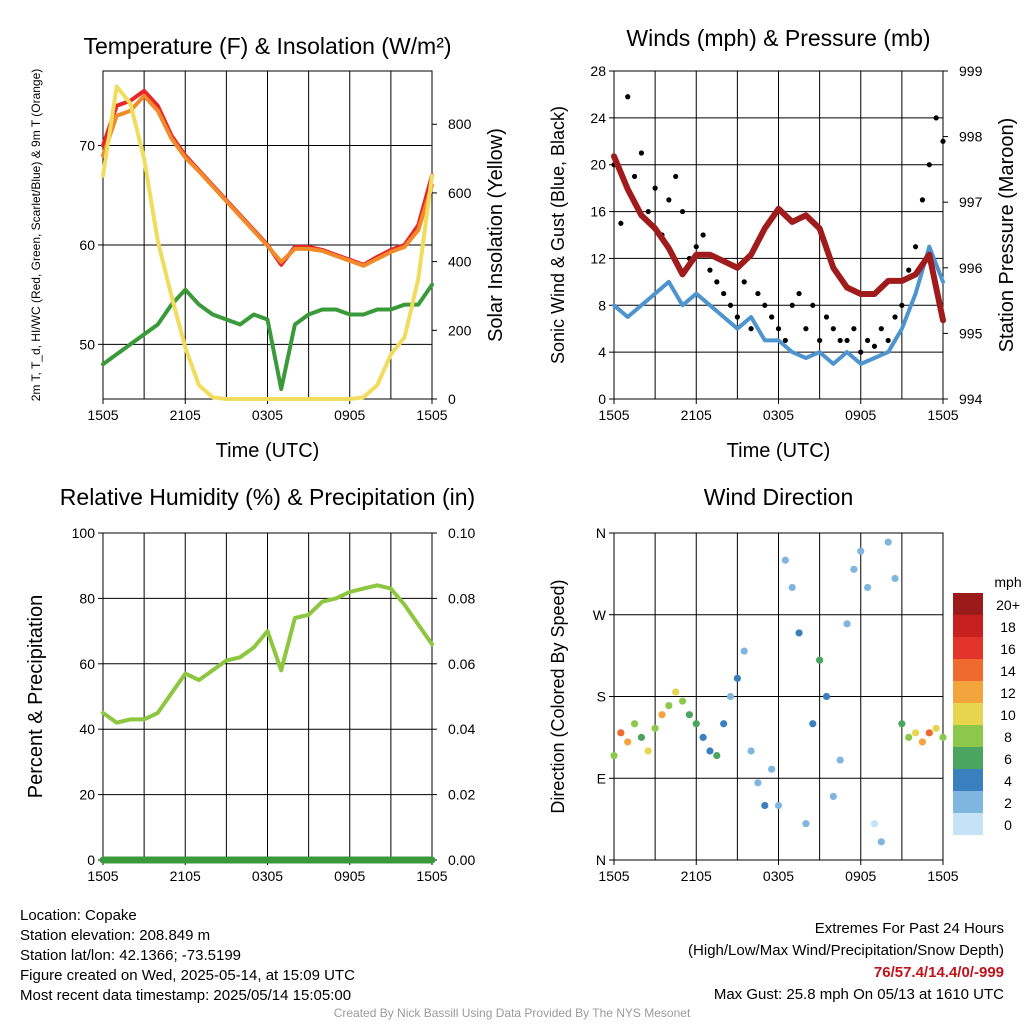  I want to click on colorbar-label: 12, so click(1008, 693).